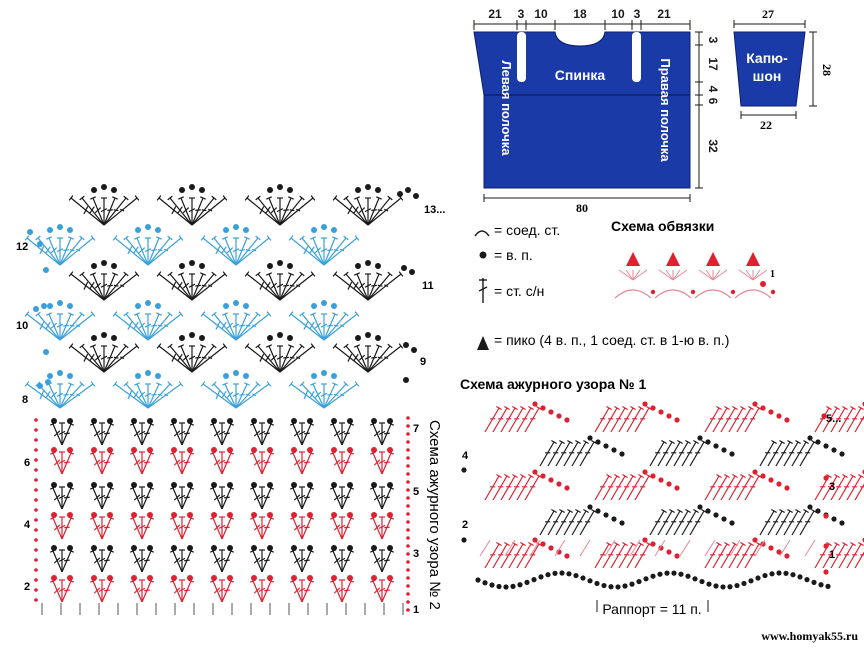 Image resolution: width=864 pixels, height=651 pixels. What do you see at coordinates (713, 89) in the screenshot?
I see `dim-side-3: 4` at bounding box center [713, 89].